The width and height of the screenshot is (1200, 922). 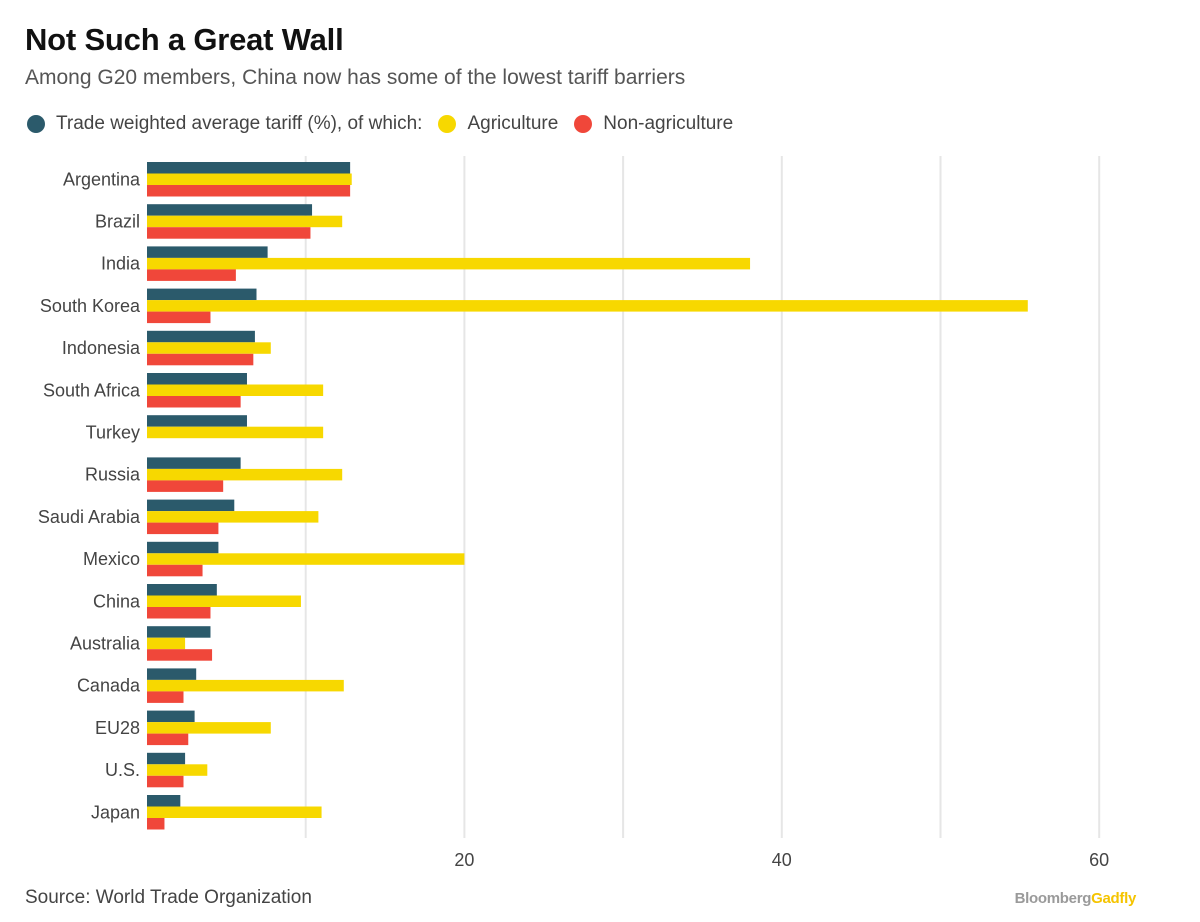 I want to click on bar-indonesia-total, so click(x=201, y=336).